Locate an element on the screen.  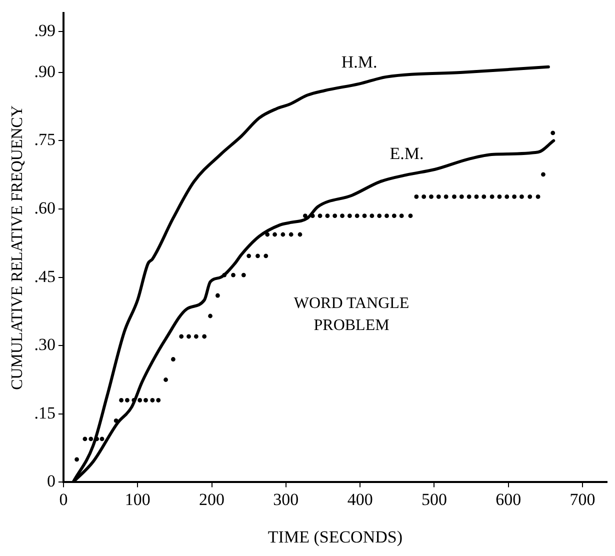
series-label: H.M. is located at coordinates (359, 62).